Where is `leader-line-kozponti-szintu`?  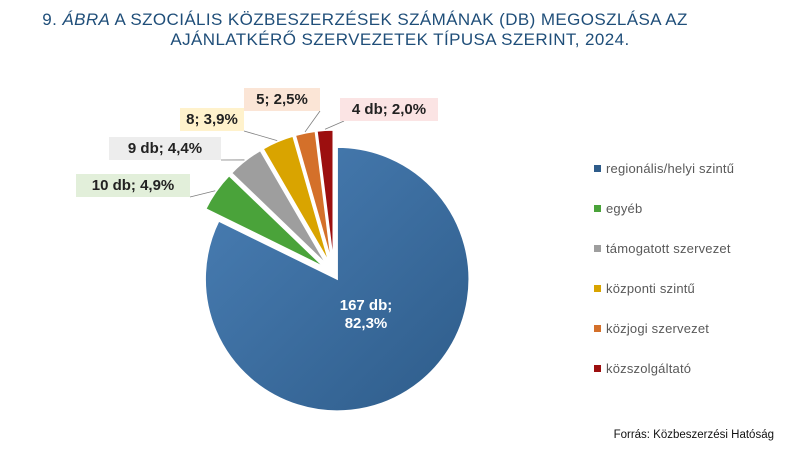
leader-line-kozponti-szintu is located at coordinates (260, 135).